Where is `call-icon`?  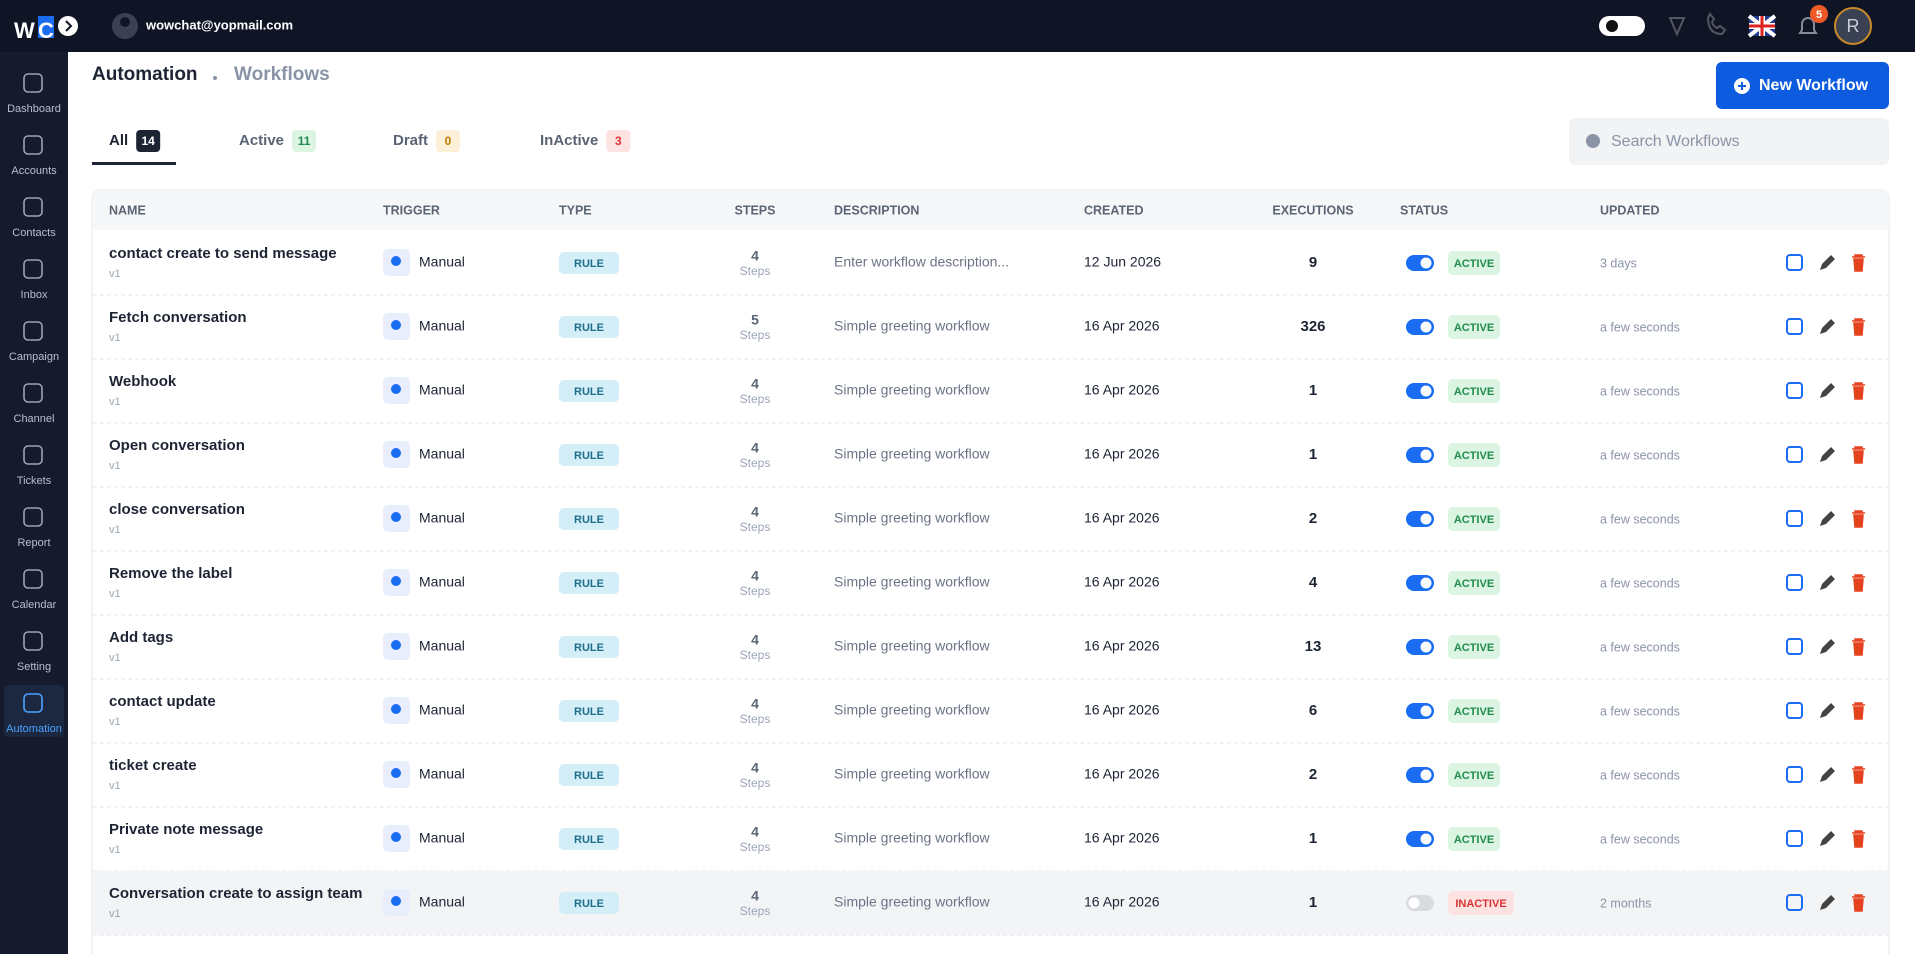
call-icon is located at coordinates (1716, 24).